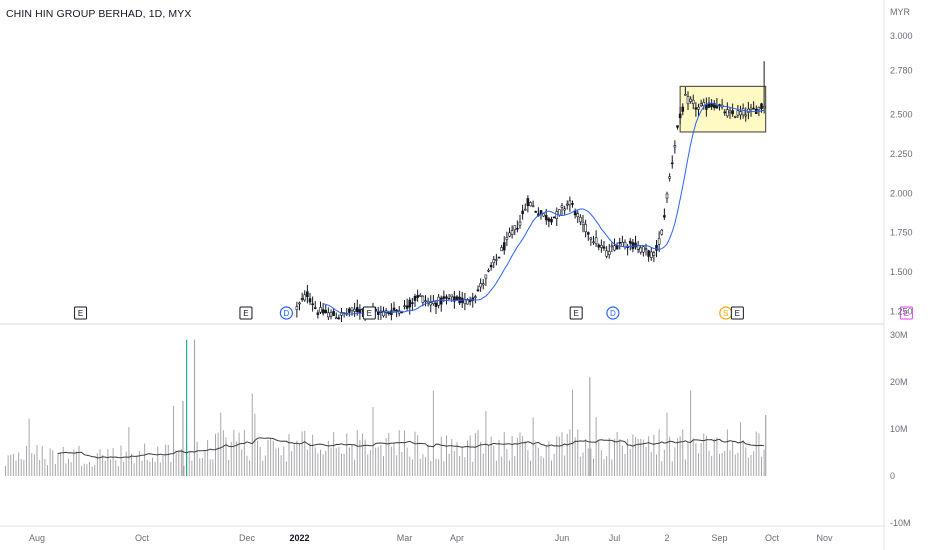 The image size is (932, 550). Describe the element at coordinates (901, 193) in the screenshot. I see `price-tick-label: 2.000` at that location.